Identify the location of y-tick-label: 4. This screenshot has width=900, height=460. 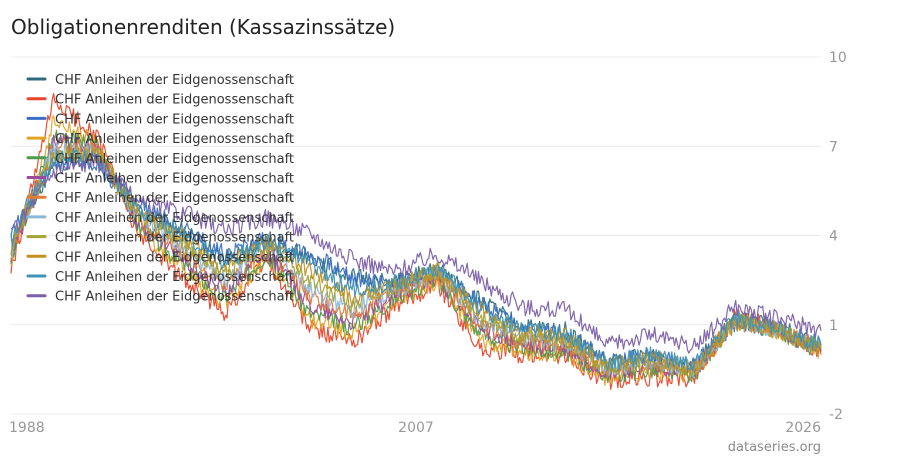
(833, 237).